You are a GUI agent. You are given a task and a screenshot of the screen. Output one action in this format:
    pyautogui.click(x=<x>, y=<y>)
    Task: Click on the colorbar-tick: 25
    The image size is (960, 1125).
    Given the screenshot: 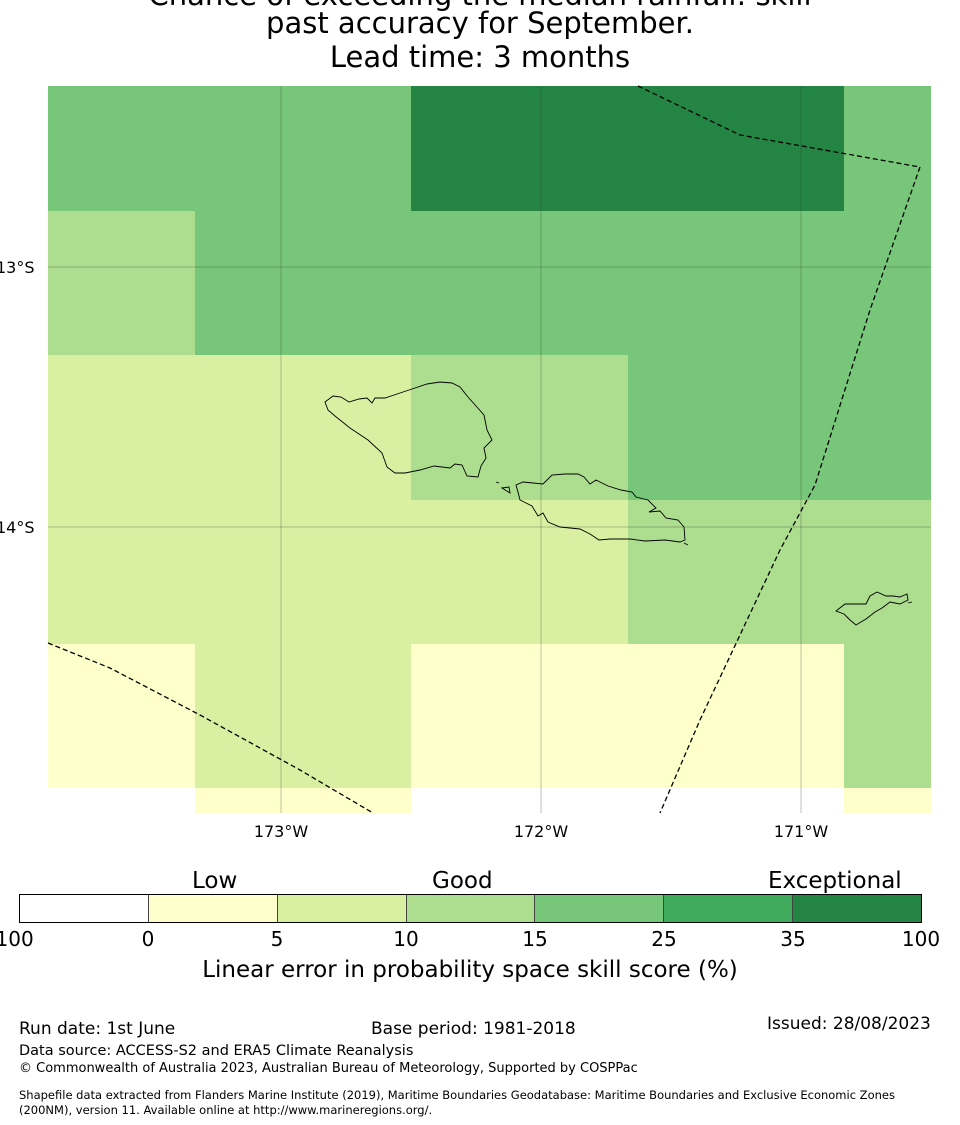 What is the action you would take?
    pyautogui.click(x=664, y=939)
    